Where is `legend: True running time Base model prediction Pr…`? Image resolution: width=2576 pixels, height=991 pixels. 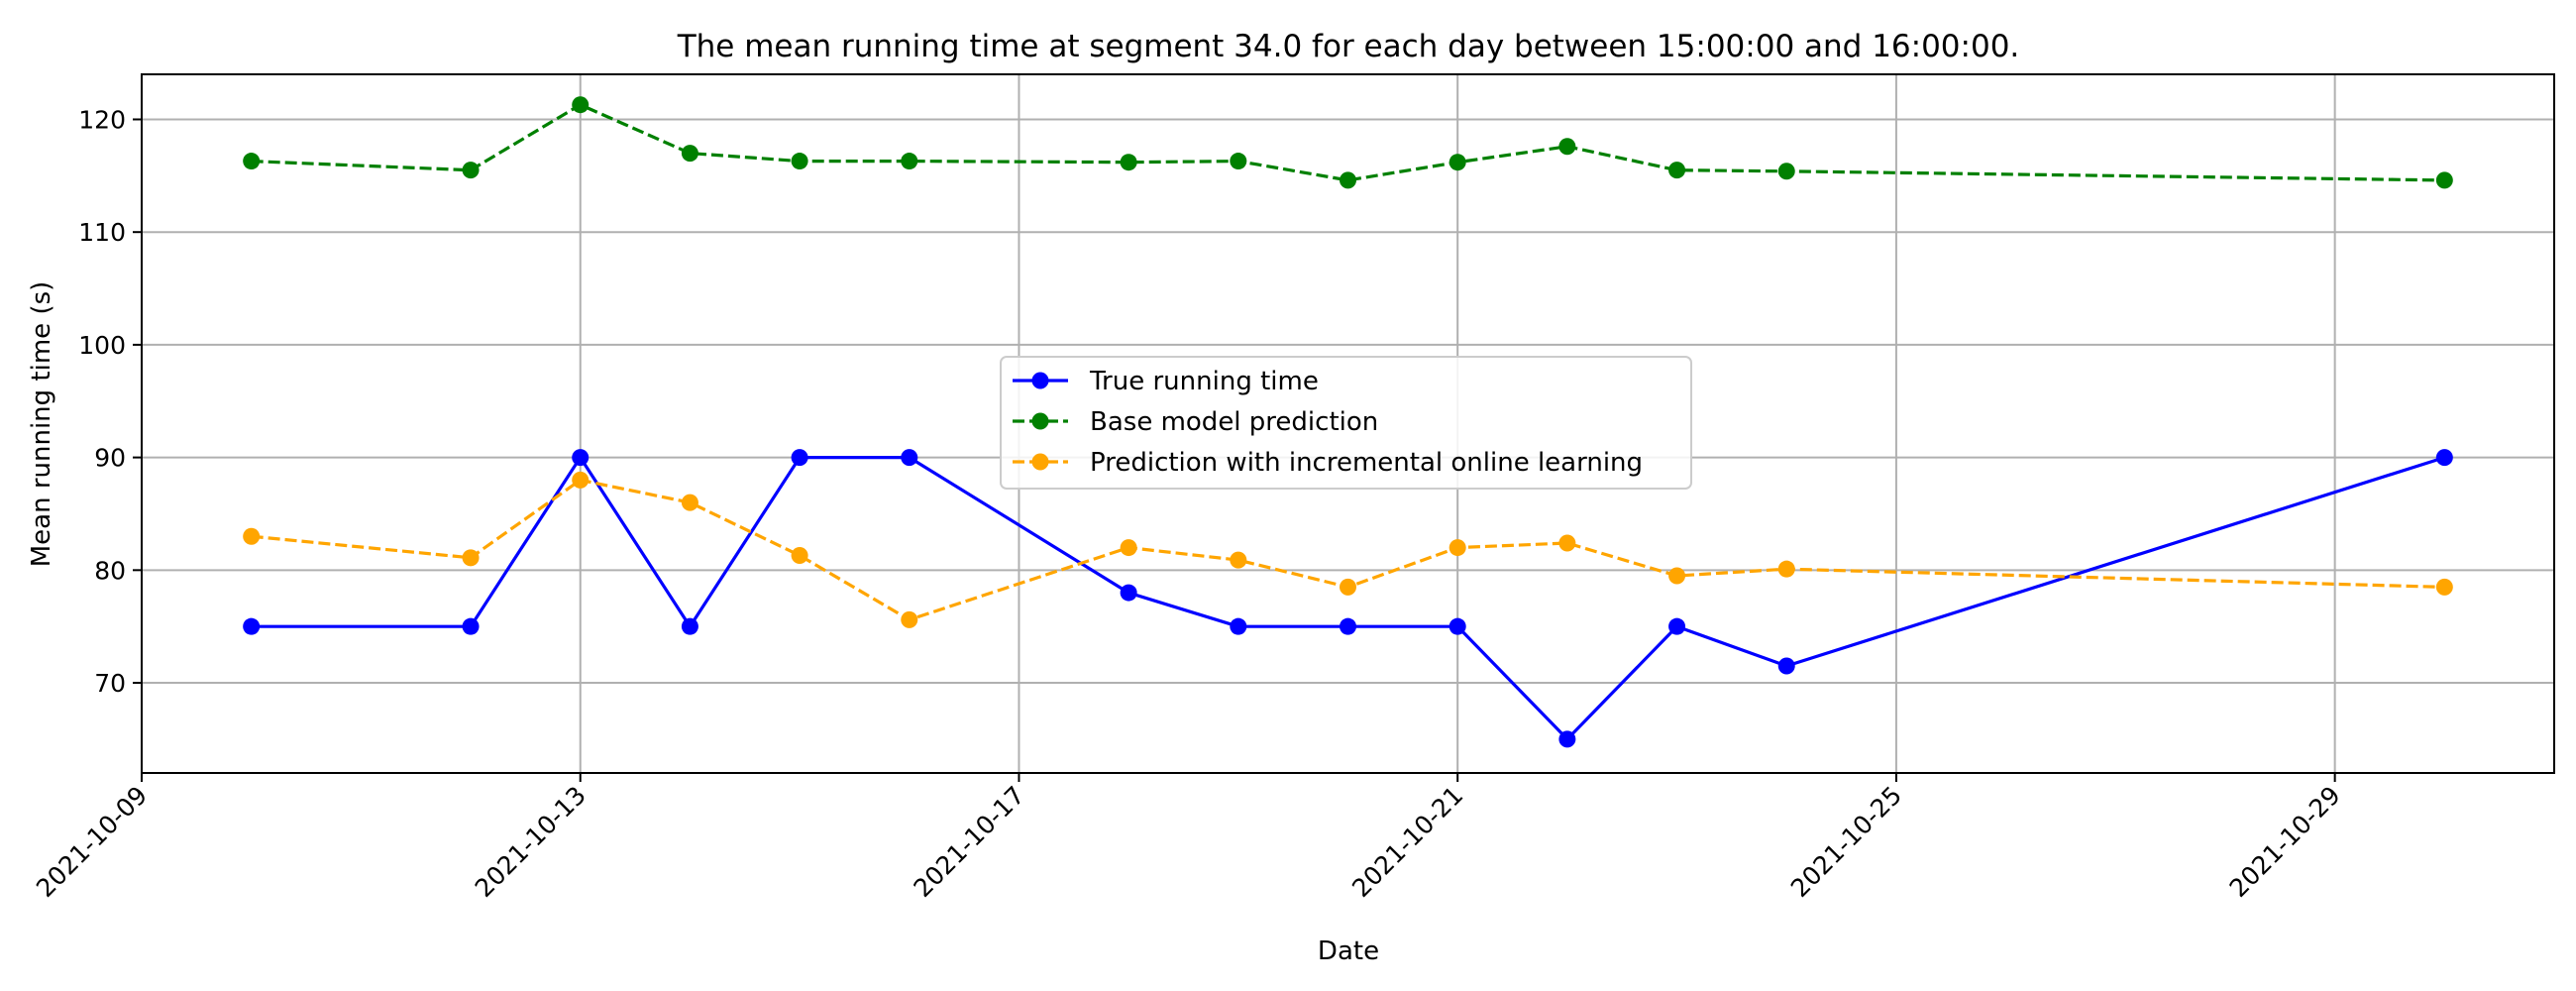 legend: True running time Base model prediction Pr… is located at coordinates (1346, 423).